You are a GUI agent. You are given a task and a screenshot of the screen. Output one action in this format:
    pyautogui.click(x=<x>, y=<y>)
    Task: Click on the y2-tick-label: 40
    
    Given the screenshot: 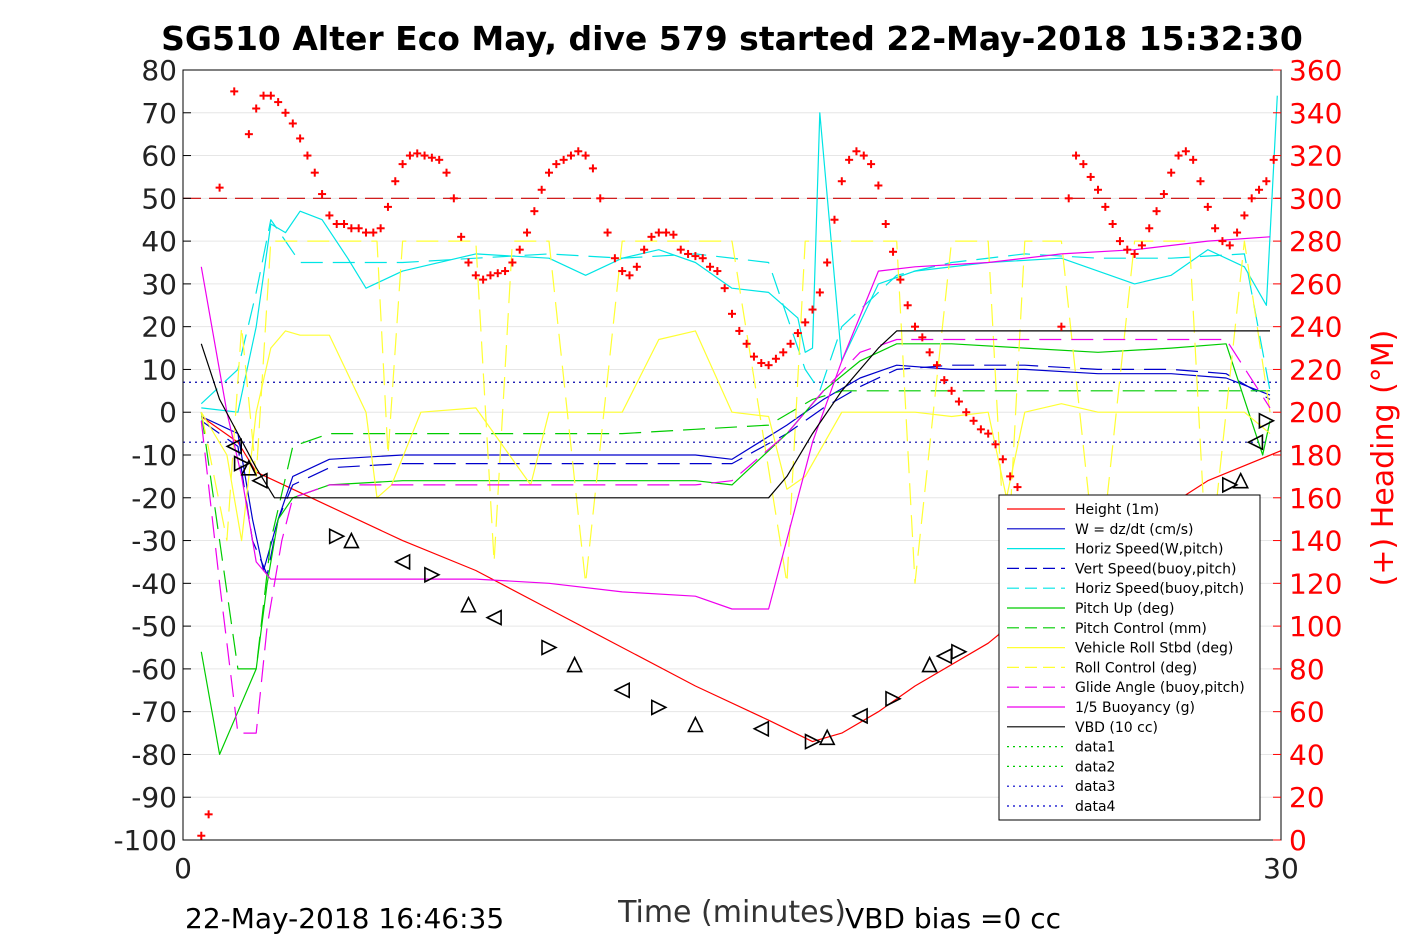 What is the action you would take?
    pyautogui.click(x=1307, y=754)
    